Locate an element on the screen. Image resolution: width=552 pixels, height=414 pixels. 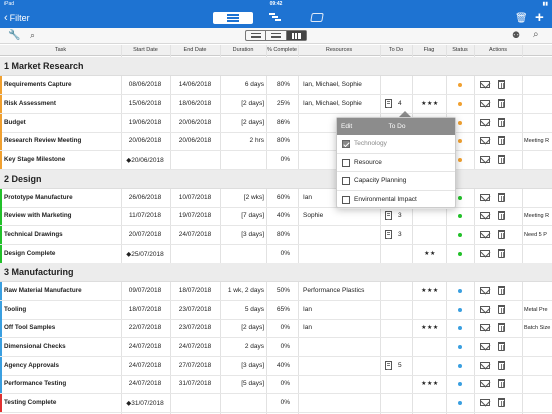
view-grid-button is located at coordinates (296, 35).